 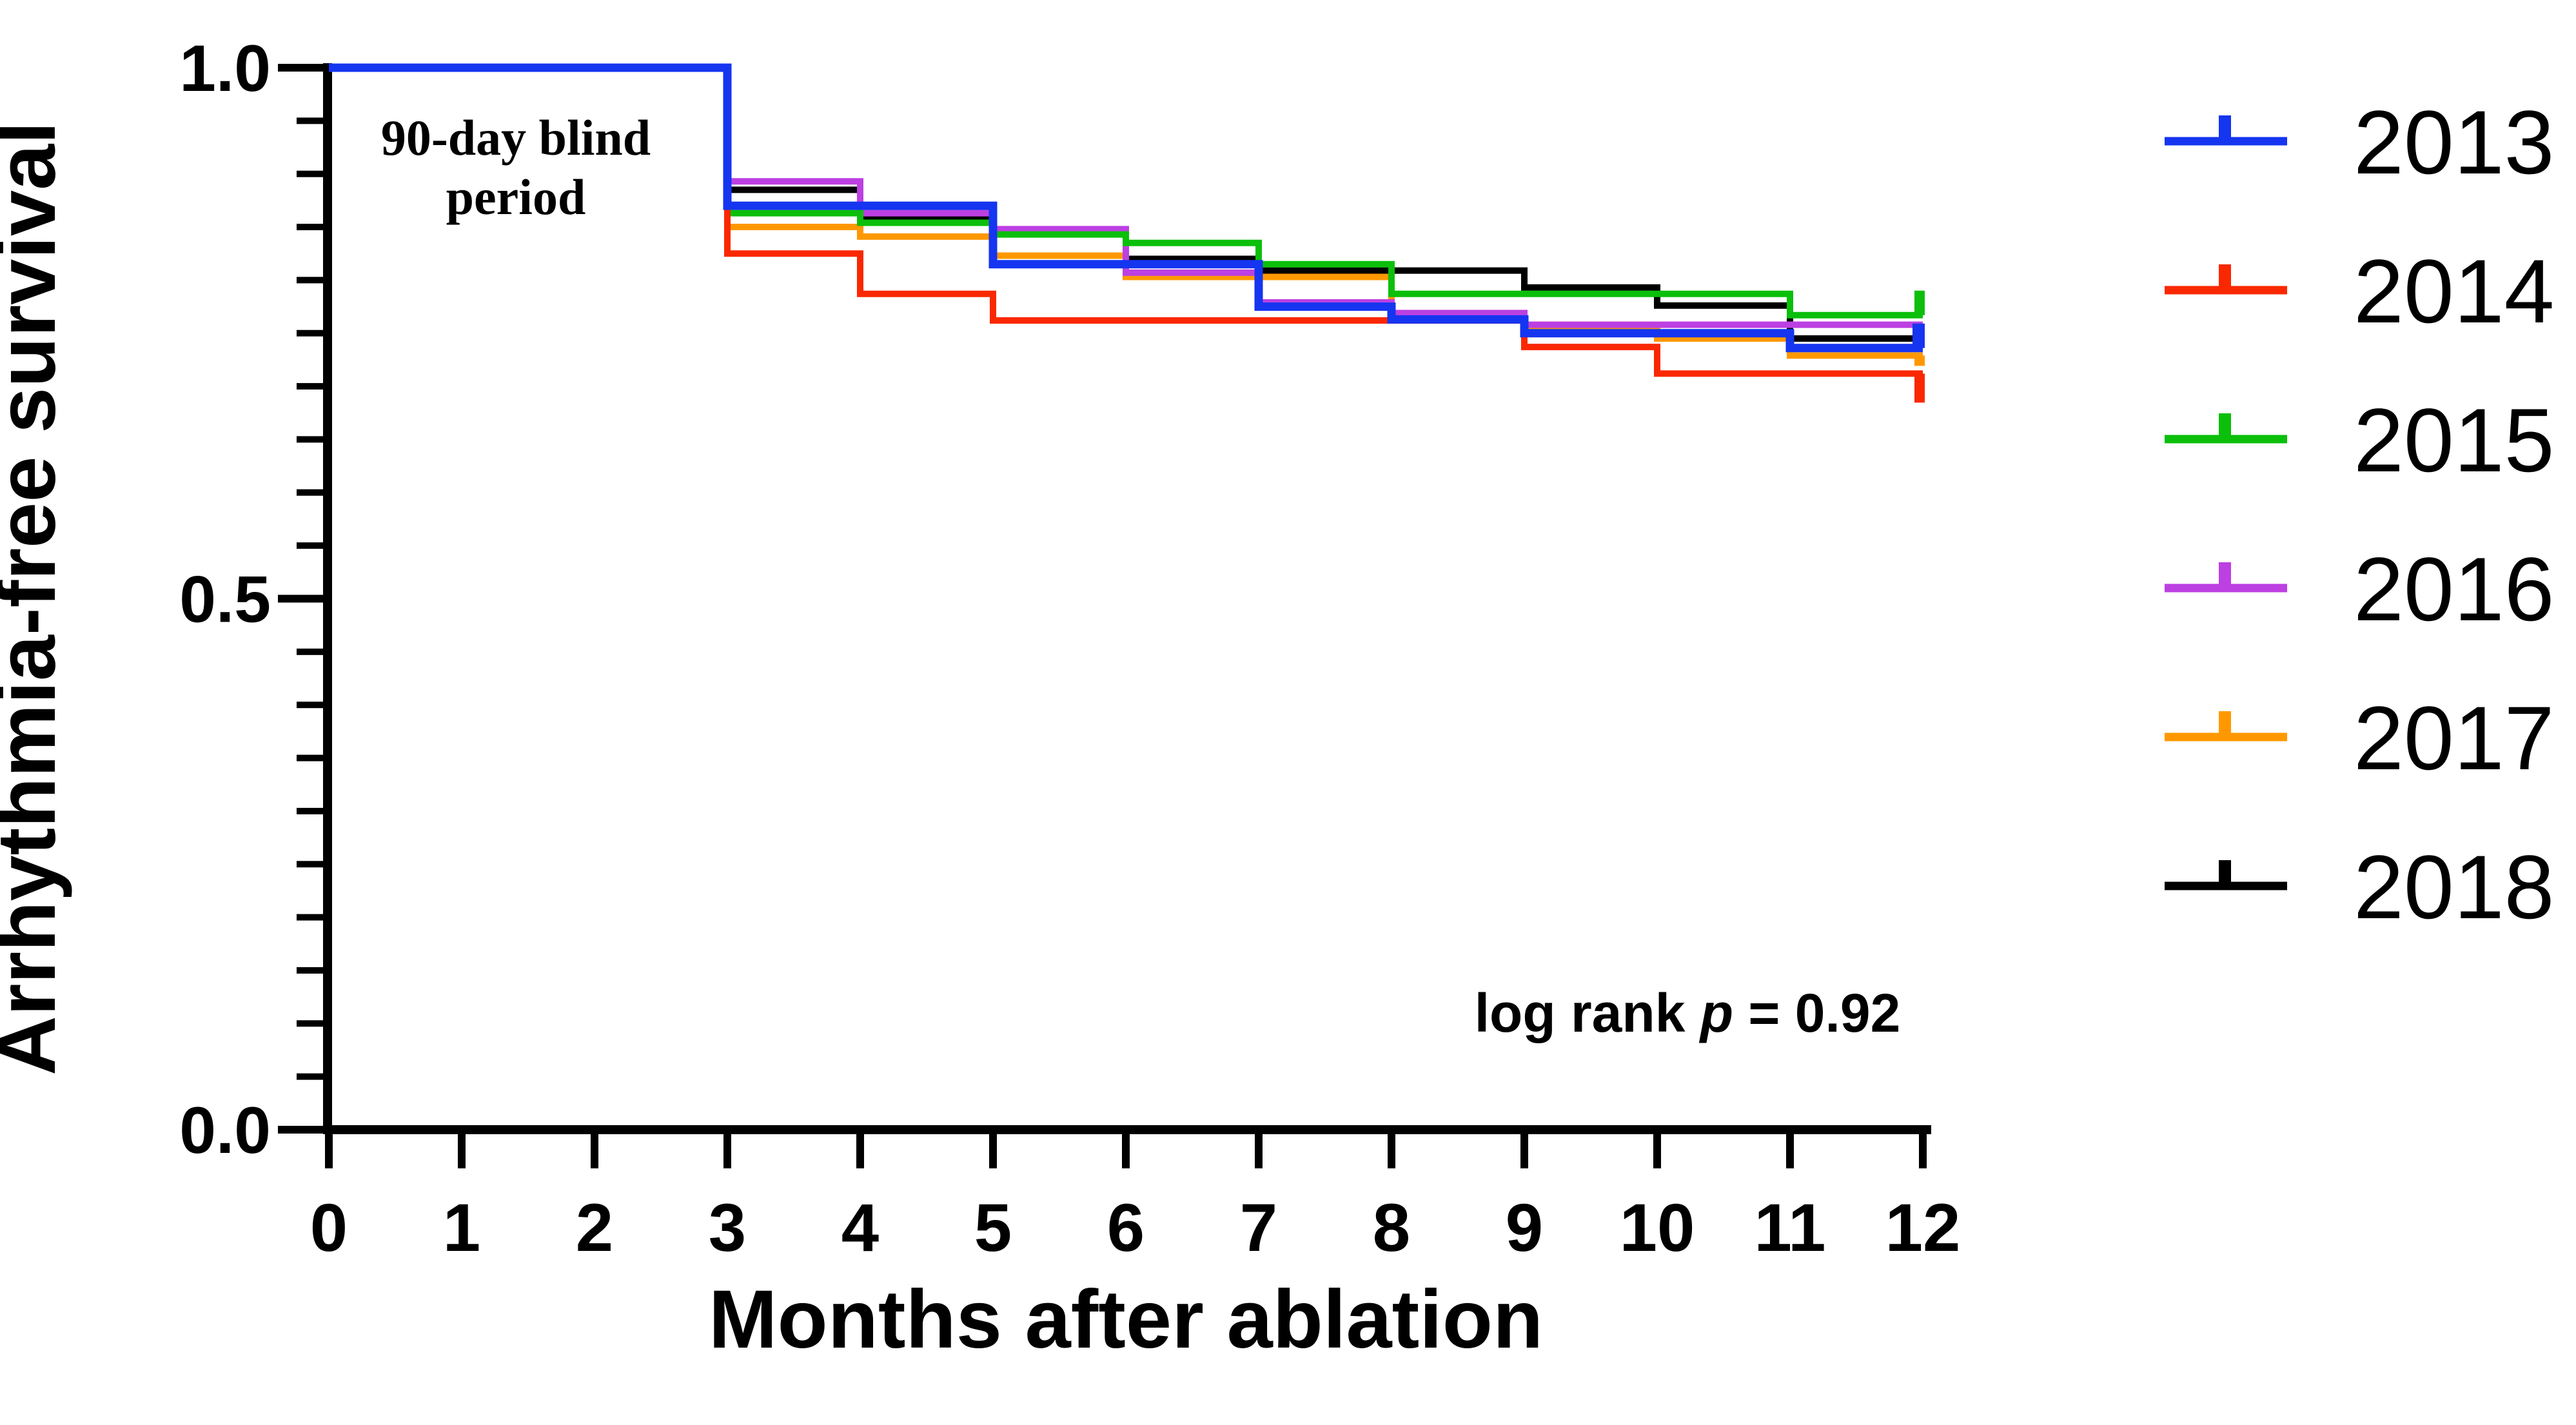 What do you see at coordinates (1923, 1228) in the screenshot?
I see `x-tick-label: 12` at bounding box center [1923, 1228].